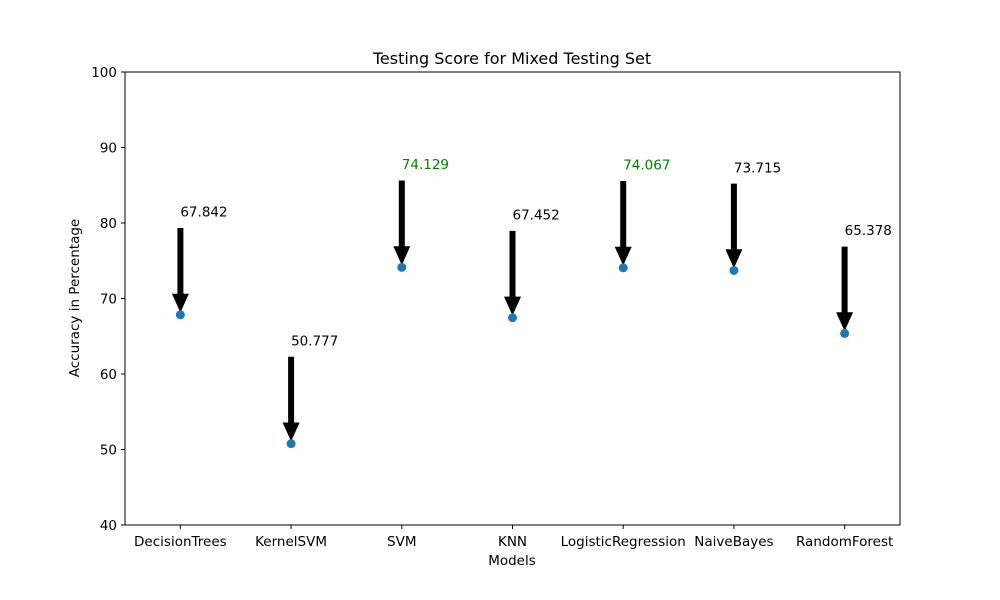  What do you see at coordinates (104, 73) in the screenshot?
I see `y-tick-label: 100` at bounding box center [104, 73].